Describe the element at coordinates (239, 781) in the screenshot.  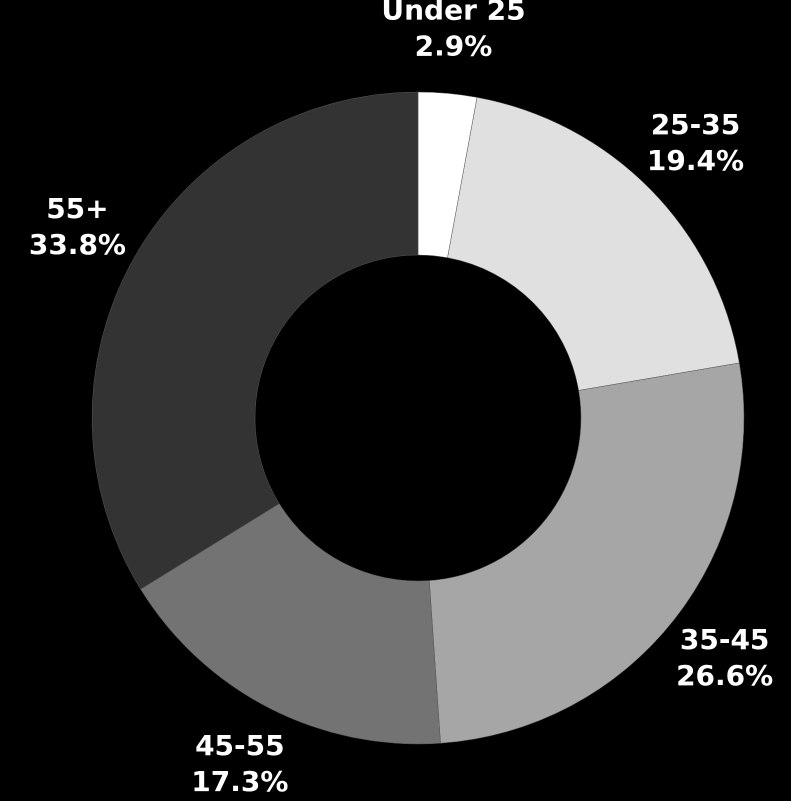
I see `slice-value-label: 17.3%` at that location.